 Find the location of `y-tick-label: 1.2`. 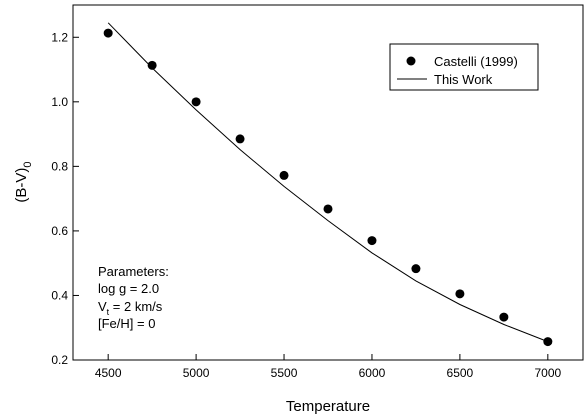

y-tick-label: 1.2 is located at coordinates (59, 37).